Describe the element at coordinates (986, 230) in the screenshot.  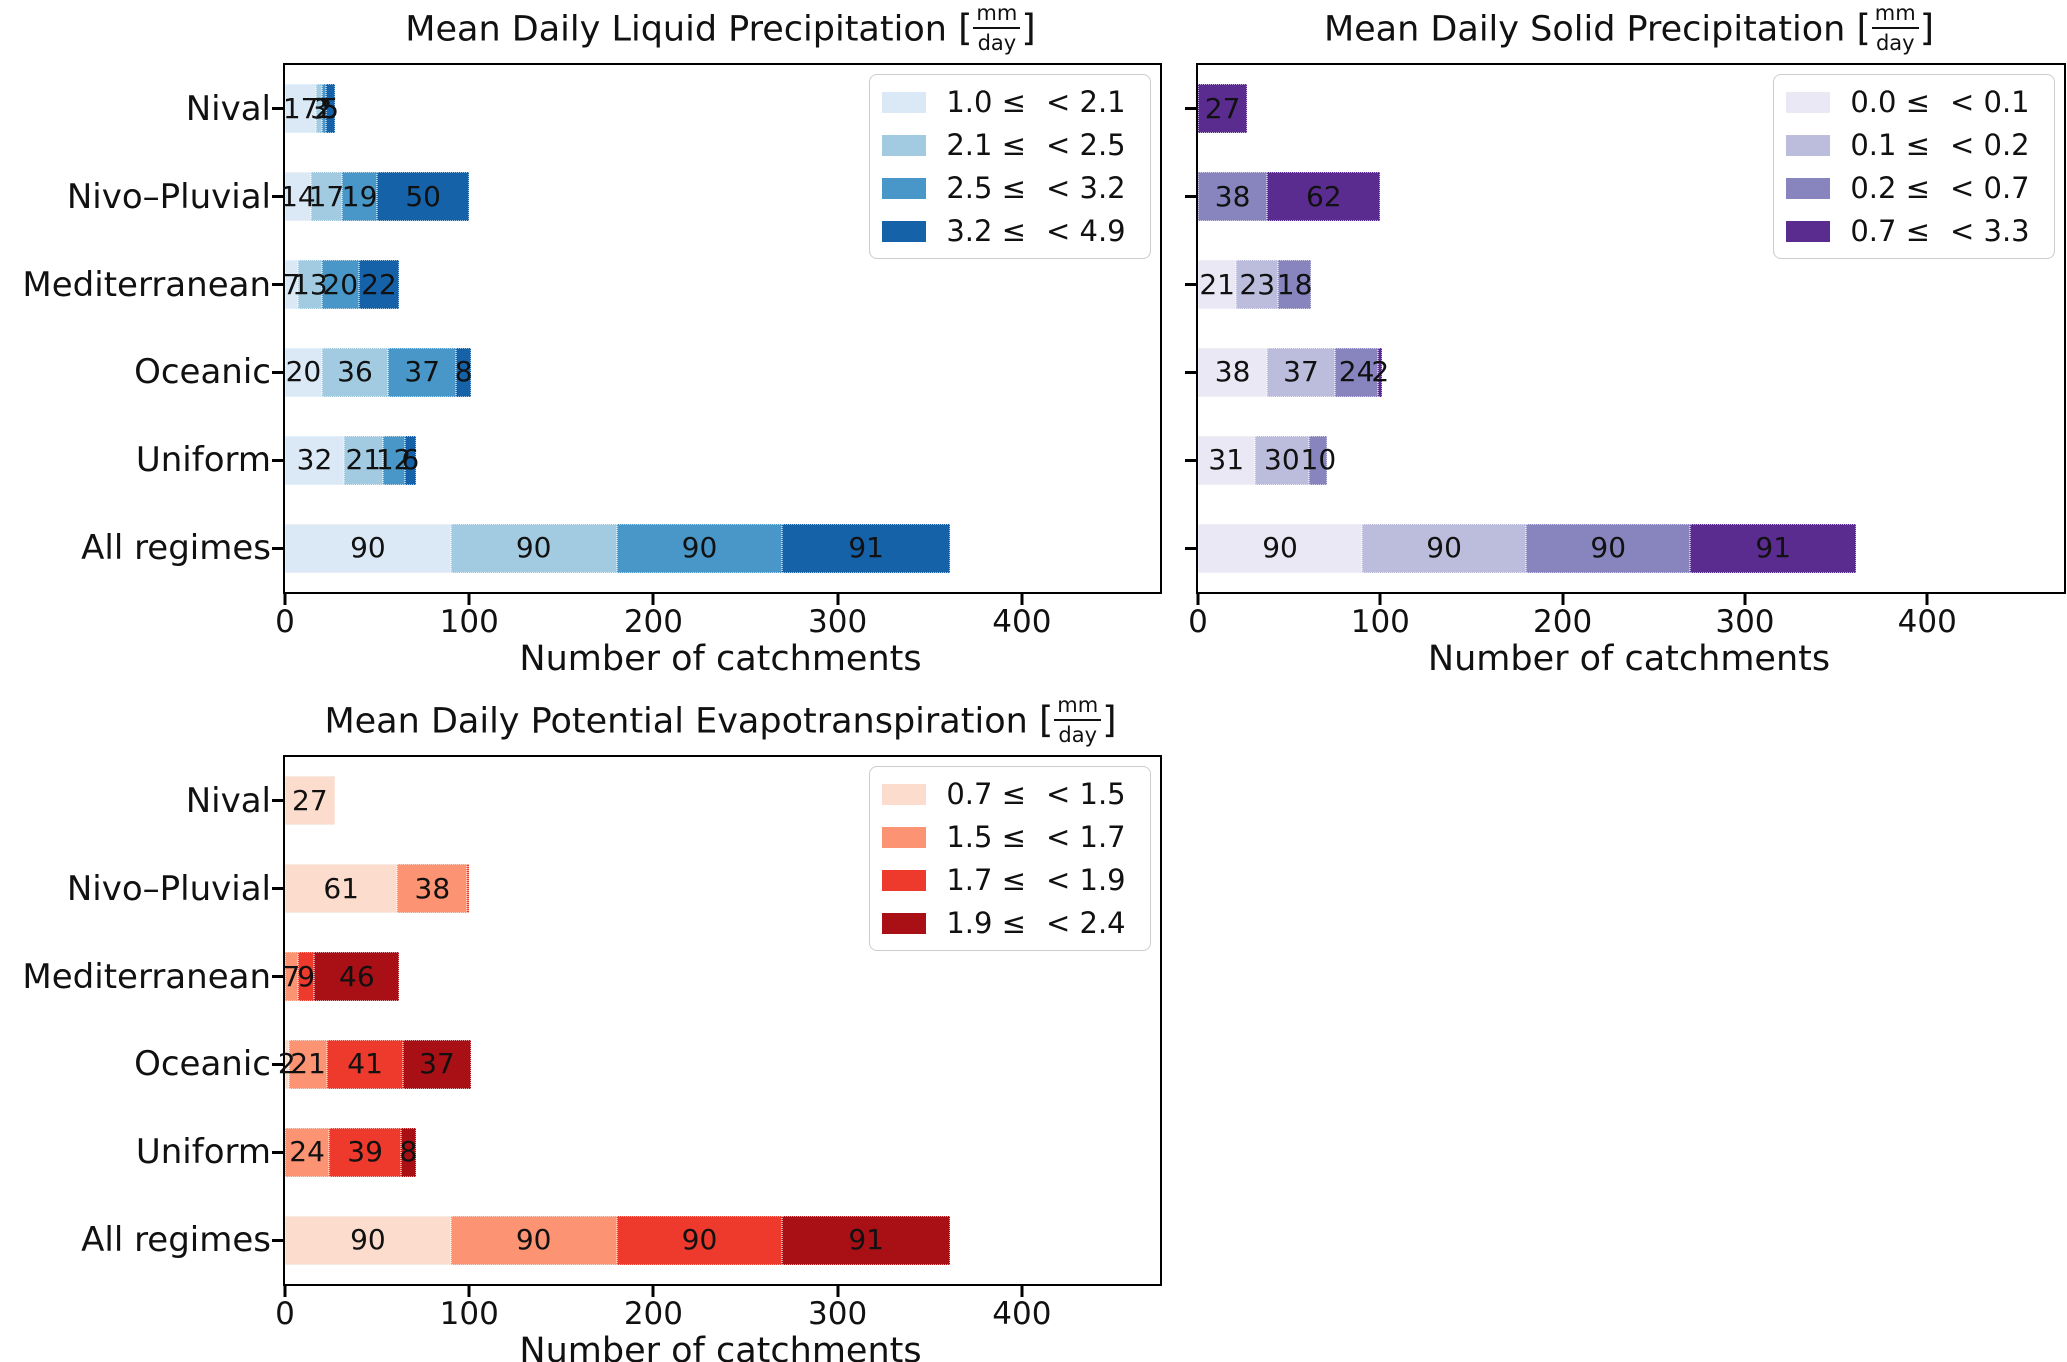
I see `legend-range-lower: 3.2 ≤` at that location.